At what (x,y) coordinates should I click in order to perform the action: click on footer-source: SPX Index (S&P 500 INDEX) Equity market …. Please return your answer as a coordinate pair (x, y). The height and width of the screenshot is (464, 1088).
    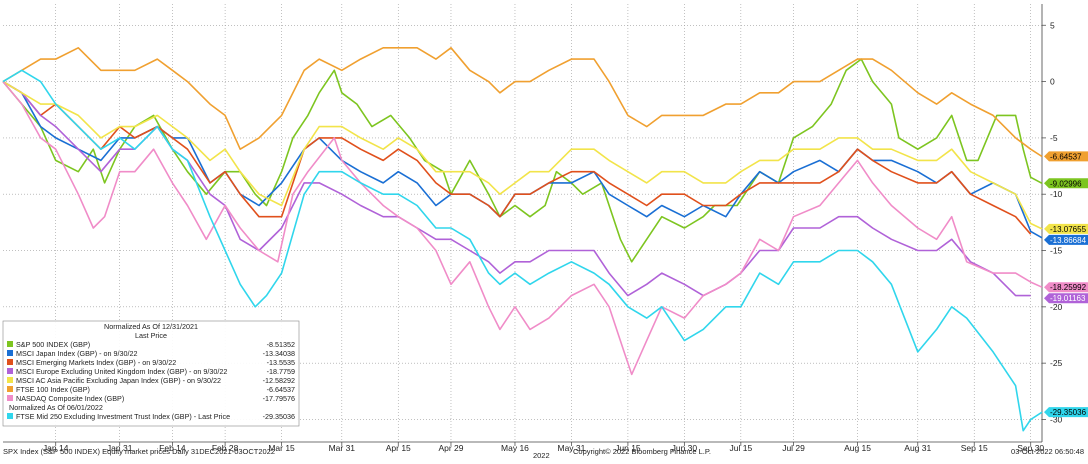
    Looking at the image, I should click on (139, 451).